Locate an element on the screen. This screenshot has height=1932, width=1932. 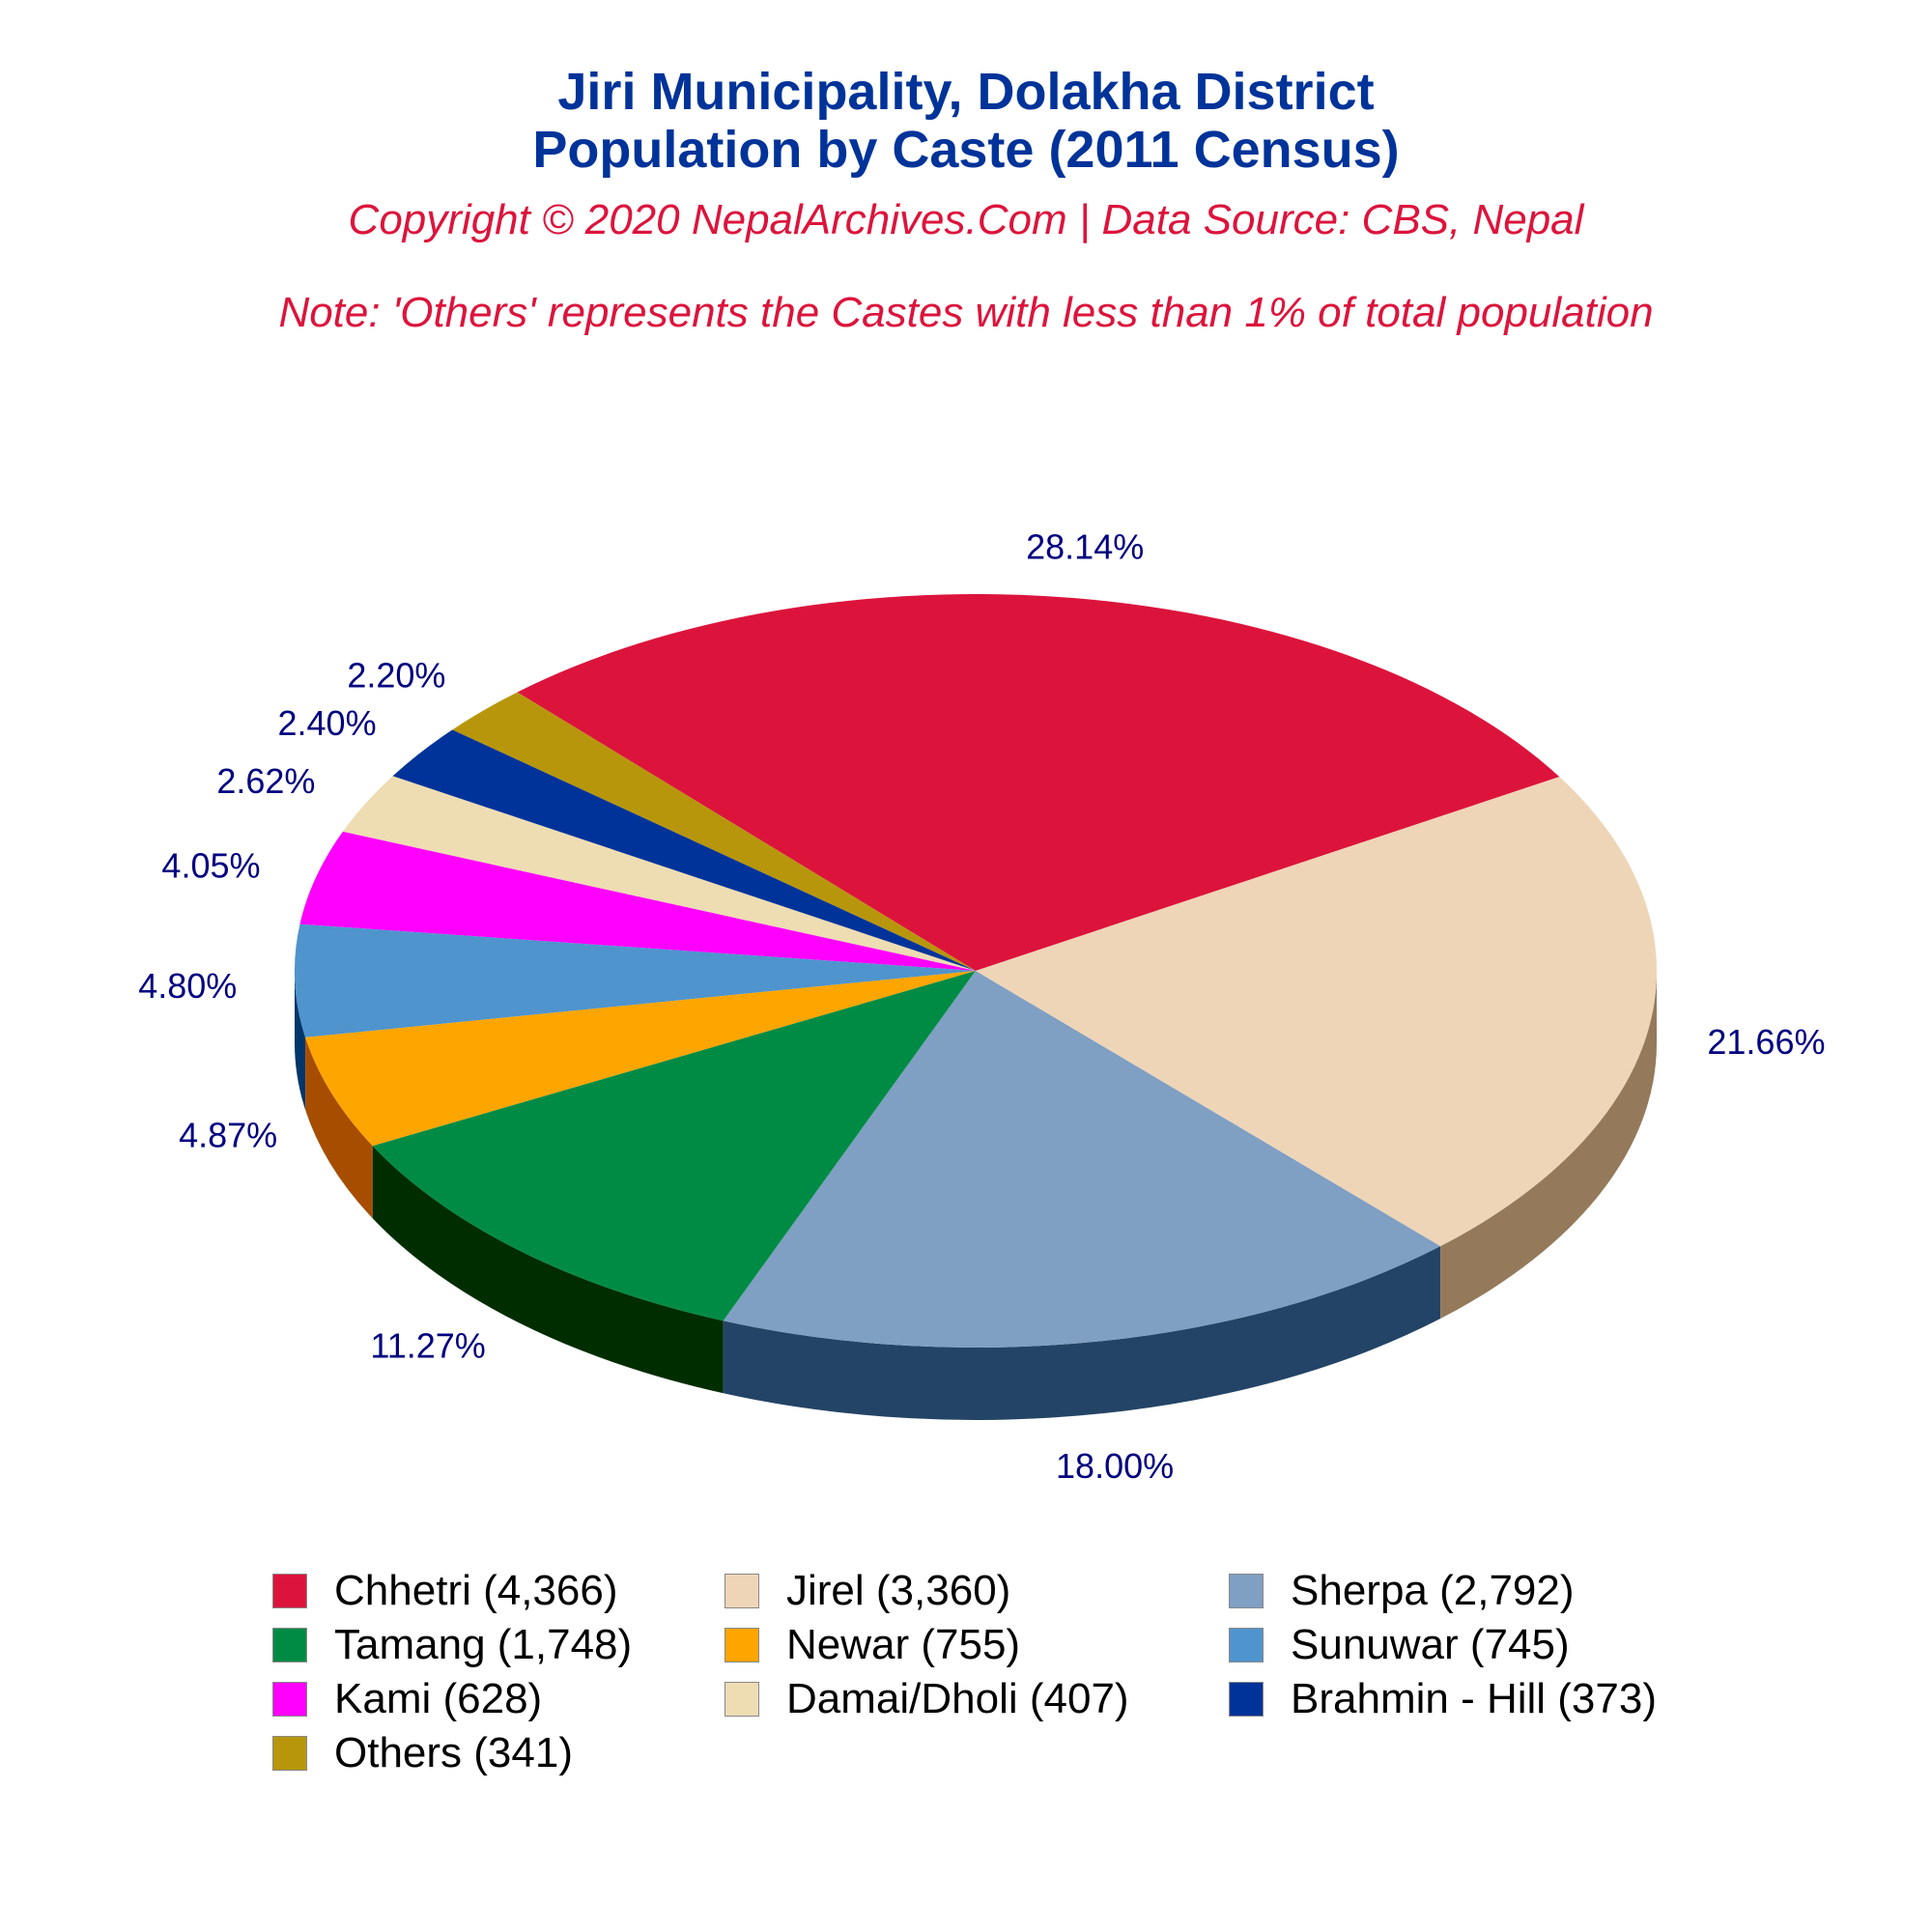
legend-label: Kami (628) is located at coordinates (438, 1698).